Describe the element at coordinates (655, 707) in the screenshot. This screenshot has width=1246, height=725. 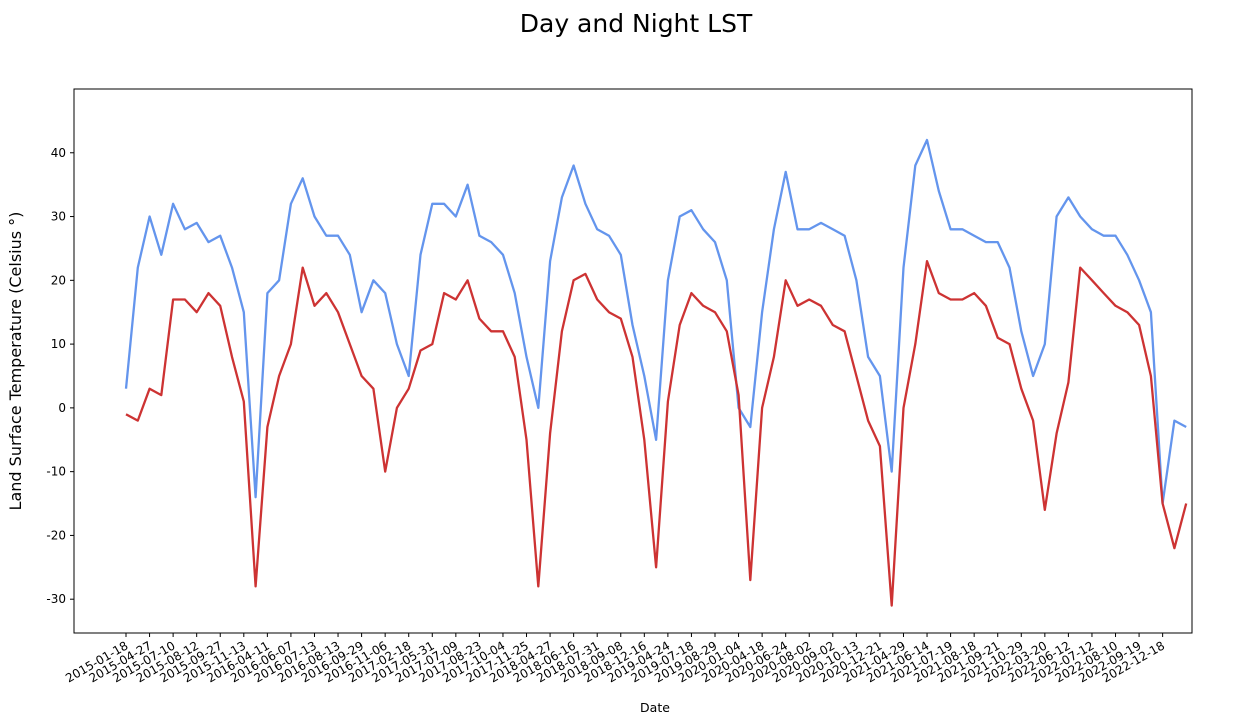
I see `x-axis-label: Date` at that location.